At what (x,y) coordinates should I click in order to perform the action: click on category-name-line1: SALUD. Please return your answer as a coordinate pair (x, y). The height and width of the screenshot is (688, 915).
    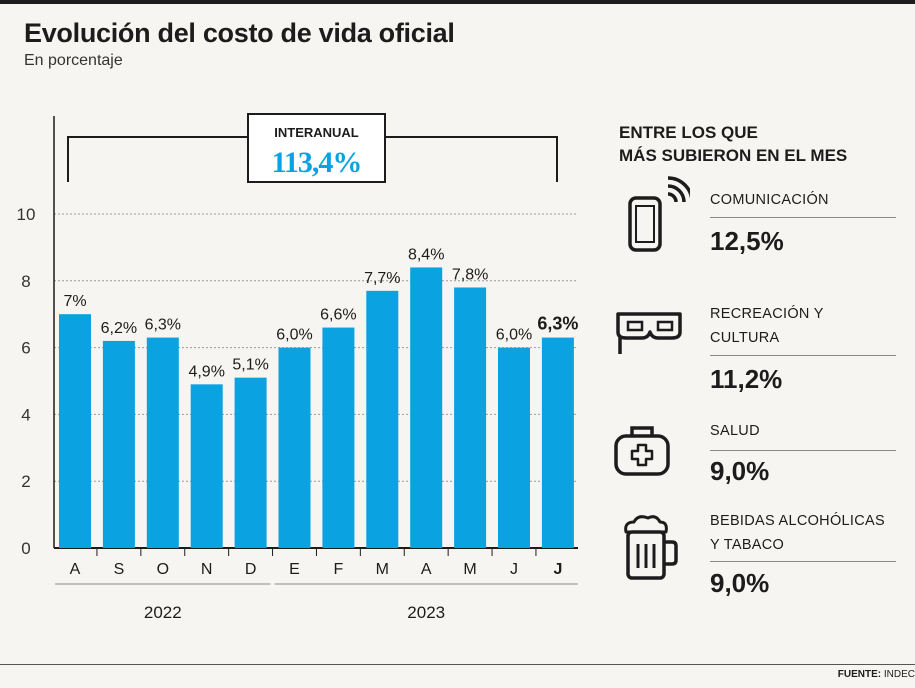
    Looking at the image, I should click on (735, 431).